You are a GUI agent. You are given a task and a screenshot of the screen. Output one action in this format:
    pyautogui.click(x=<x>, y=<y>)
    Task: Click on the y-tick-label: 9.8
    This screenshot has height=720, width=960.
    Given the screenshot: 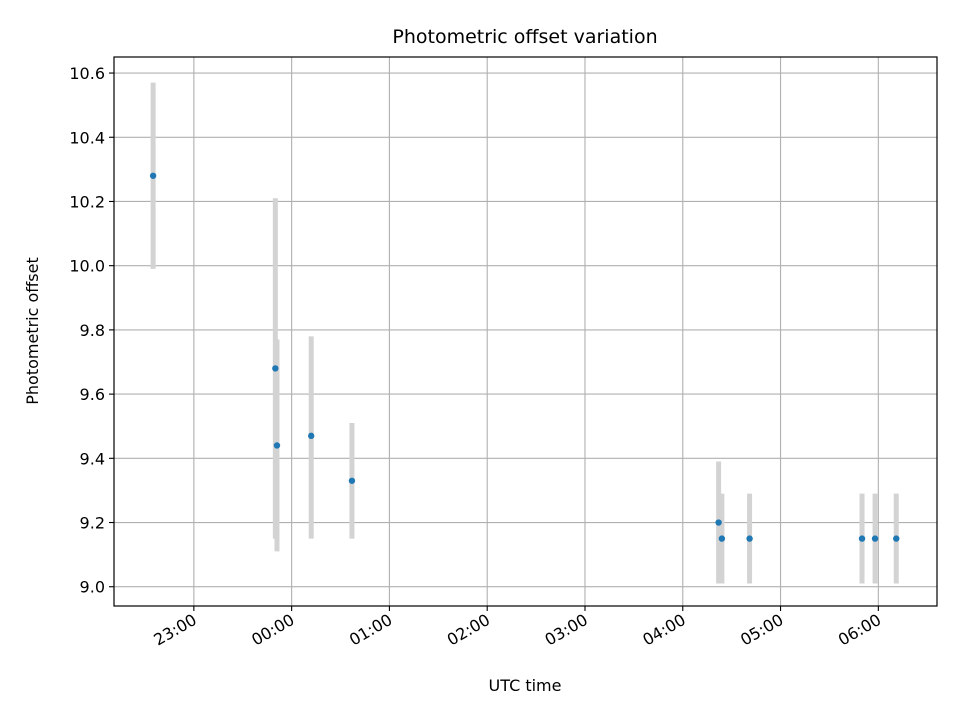 What is the action you would take?
    pyautogui.click(x=92, y=330)
    